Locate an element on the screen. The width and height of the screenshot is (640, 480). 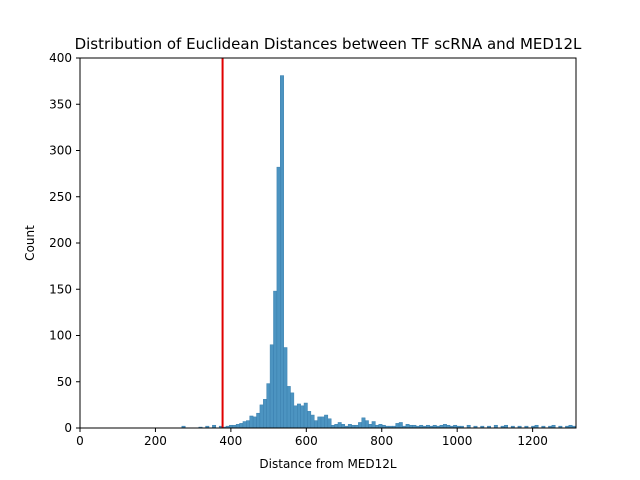
x-tick-label: 200 is located at coordinates (155, 441).